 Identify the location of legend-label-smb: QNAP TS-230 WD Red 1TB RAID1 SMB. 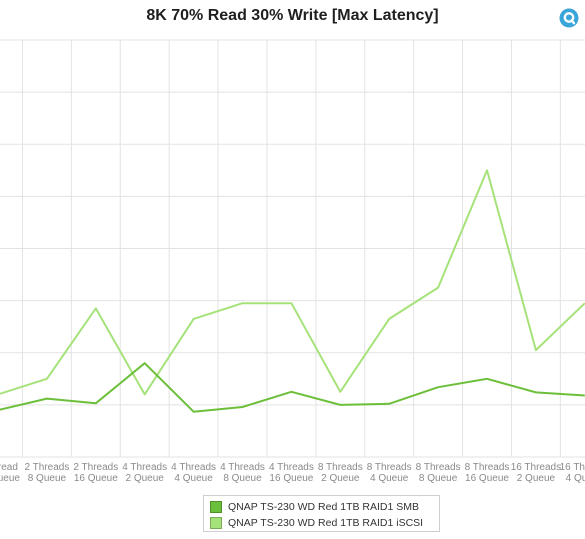
(324, 507).